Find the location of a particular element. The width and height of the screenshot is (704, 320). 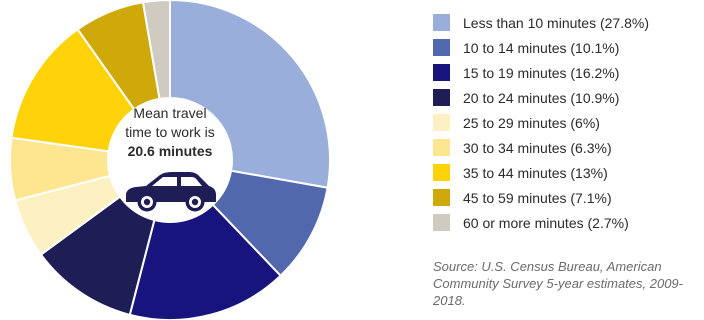

legend-label: 20 to 24 minutes (10.9%) is located at coordinates (541, 97).